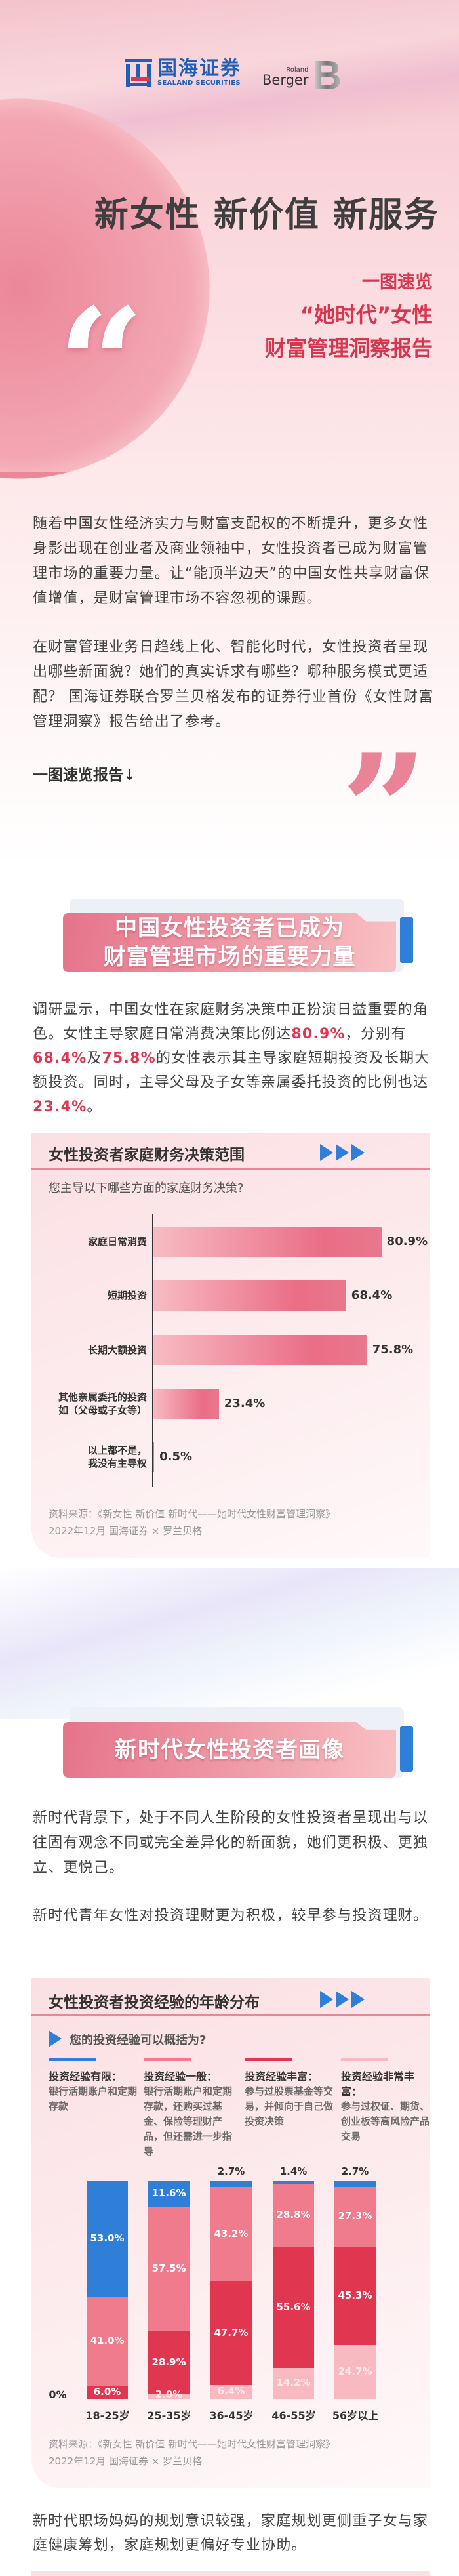 This screenshot has width=459, height=2576. What do you see at coordinates (407, 1241) in the screenshot?
I see `bar-value-label: 80.9%` at bounding box center [407, 1241].